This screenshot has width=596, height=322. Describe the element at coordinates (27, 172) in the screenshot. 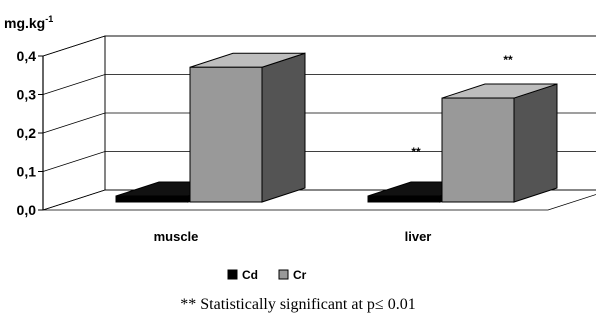

I see `y-tick-label: 0,1` at that location.